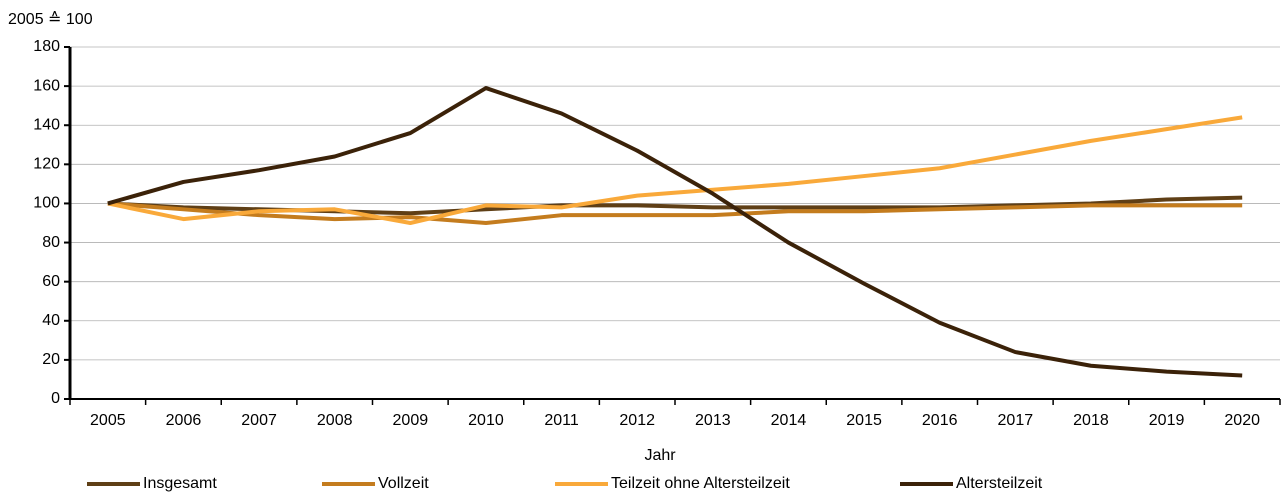  What do you see at coordinates (46, 203) in the screenshot?
I see `y-tick-label: 100` at bounding box center [46, 203].